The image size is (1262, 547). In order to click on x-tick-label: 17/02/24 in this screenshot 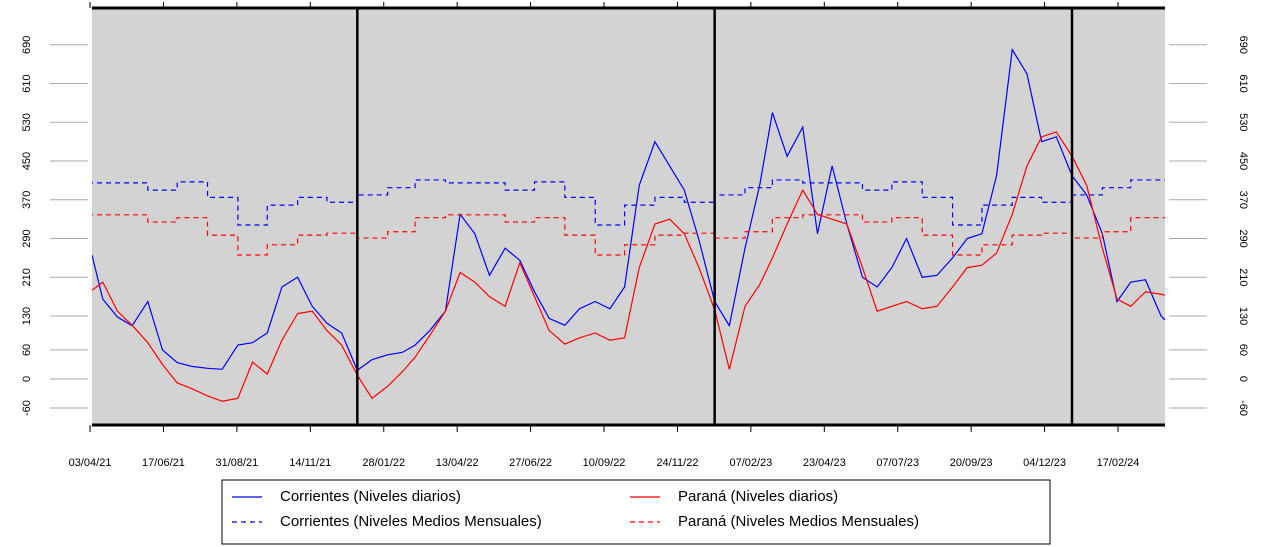, I will do `click(1118, 463)`.